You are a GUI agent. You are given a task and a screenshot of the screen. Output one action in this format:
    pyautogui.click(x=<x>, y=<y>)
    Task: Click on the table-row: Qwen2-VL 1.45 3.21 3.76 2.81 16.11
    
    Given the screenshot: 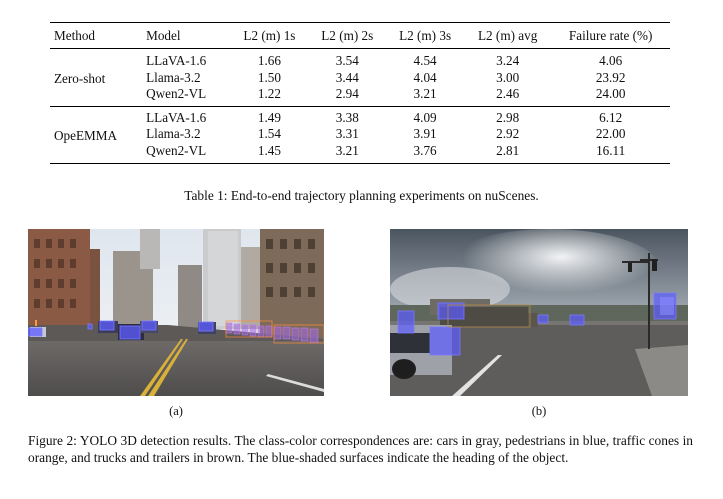 What is the action you would take?
    pyautogui.click(x=360, y=153)
    